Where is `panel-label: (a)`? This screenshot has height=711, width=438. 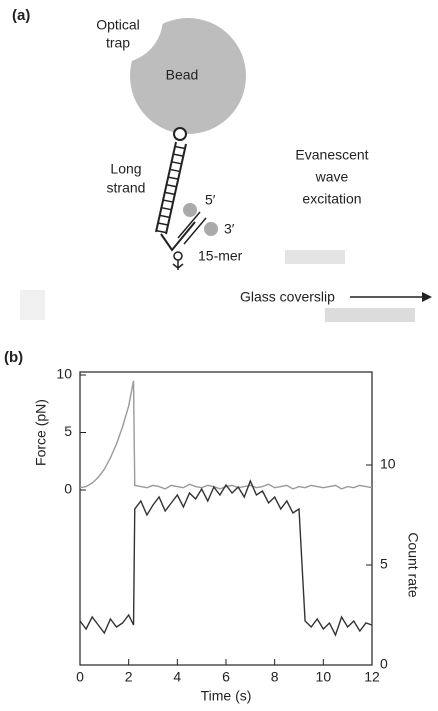 panel-label: (a) is located at coordinates (21, 15).